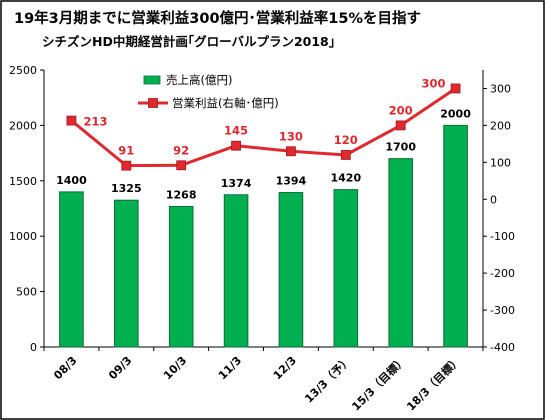 The height and width of the screenshot is (420, 545). I want to click on bar-value-label: 1325, so click(126, 188).